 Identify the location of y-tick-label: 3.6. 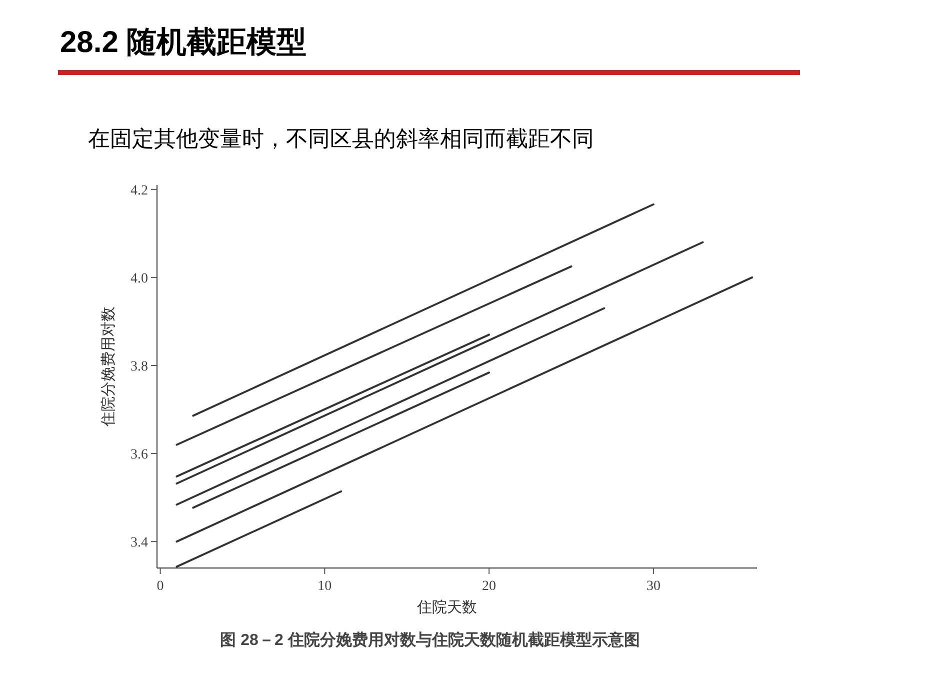
(139, 455).